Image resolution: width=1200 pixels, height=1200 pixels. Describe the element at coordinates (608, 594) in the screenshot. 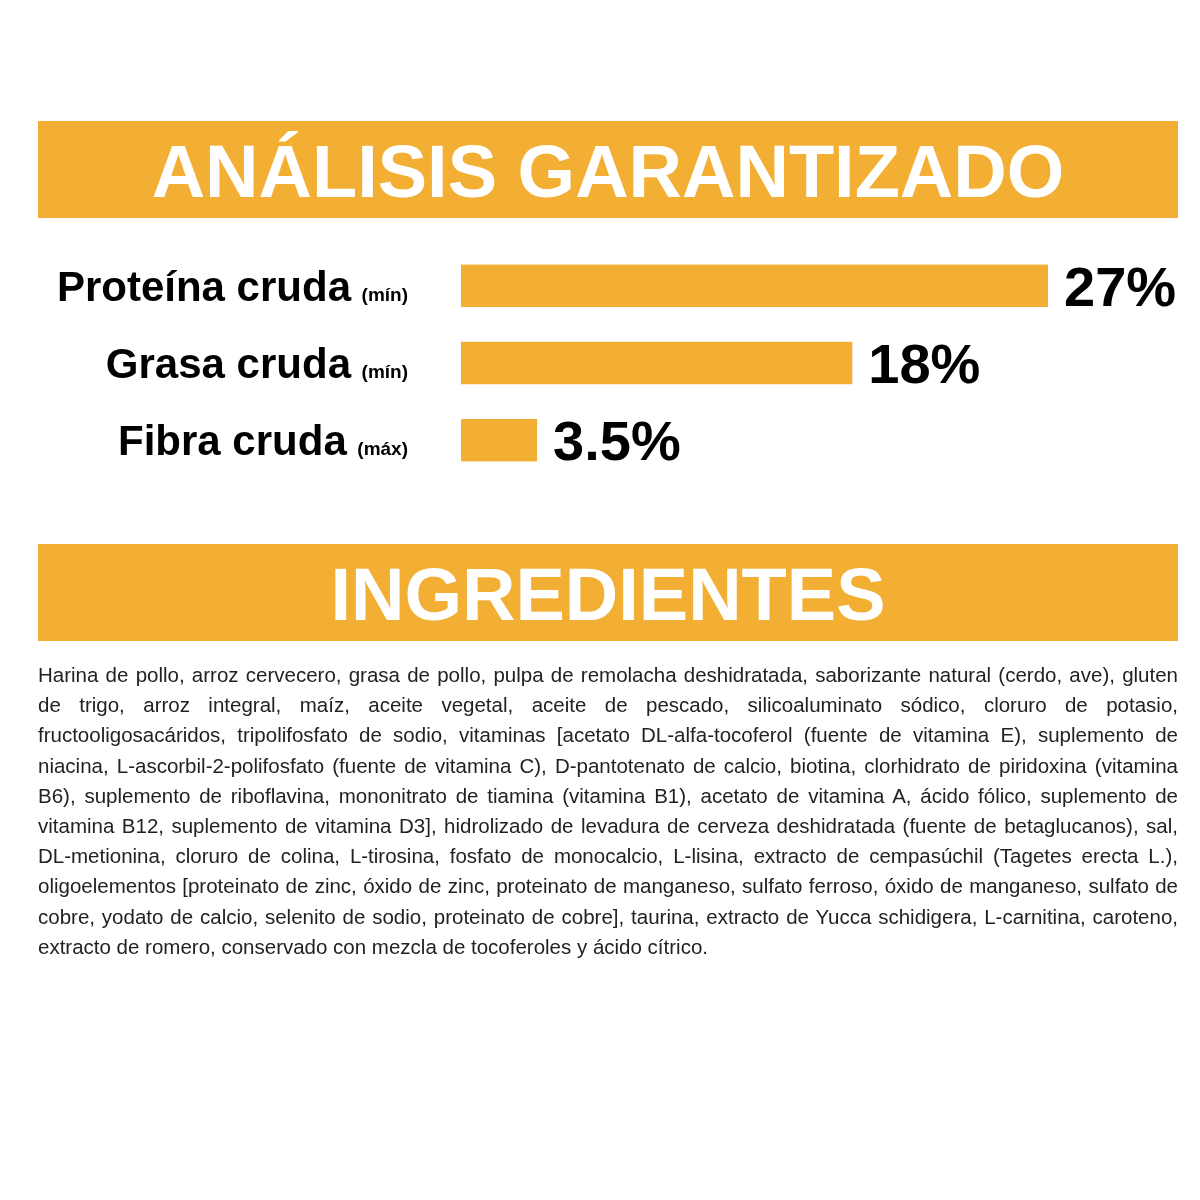

I see `text: INGREDIENTES` at that location.